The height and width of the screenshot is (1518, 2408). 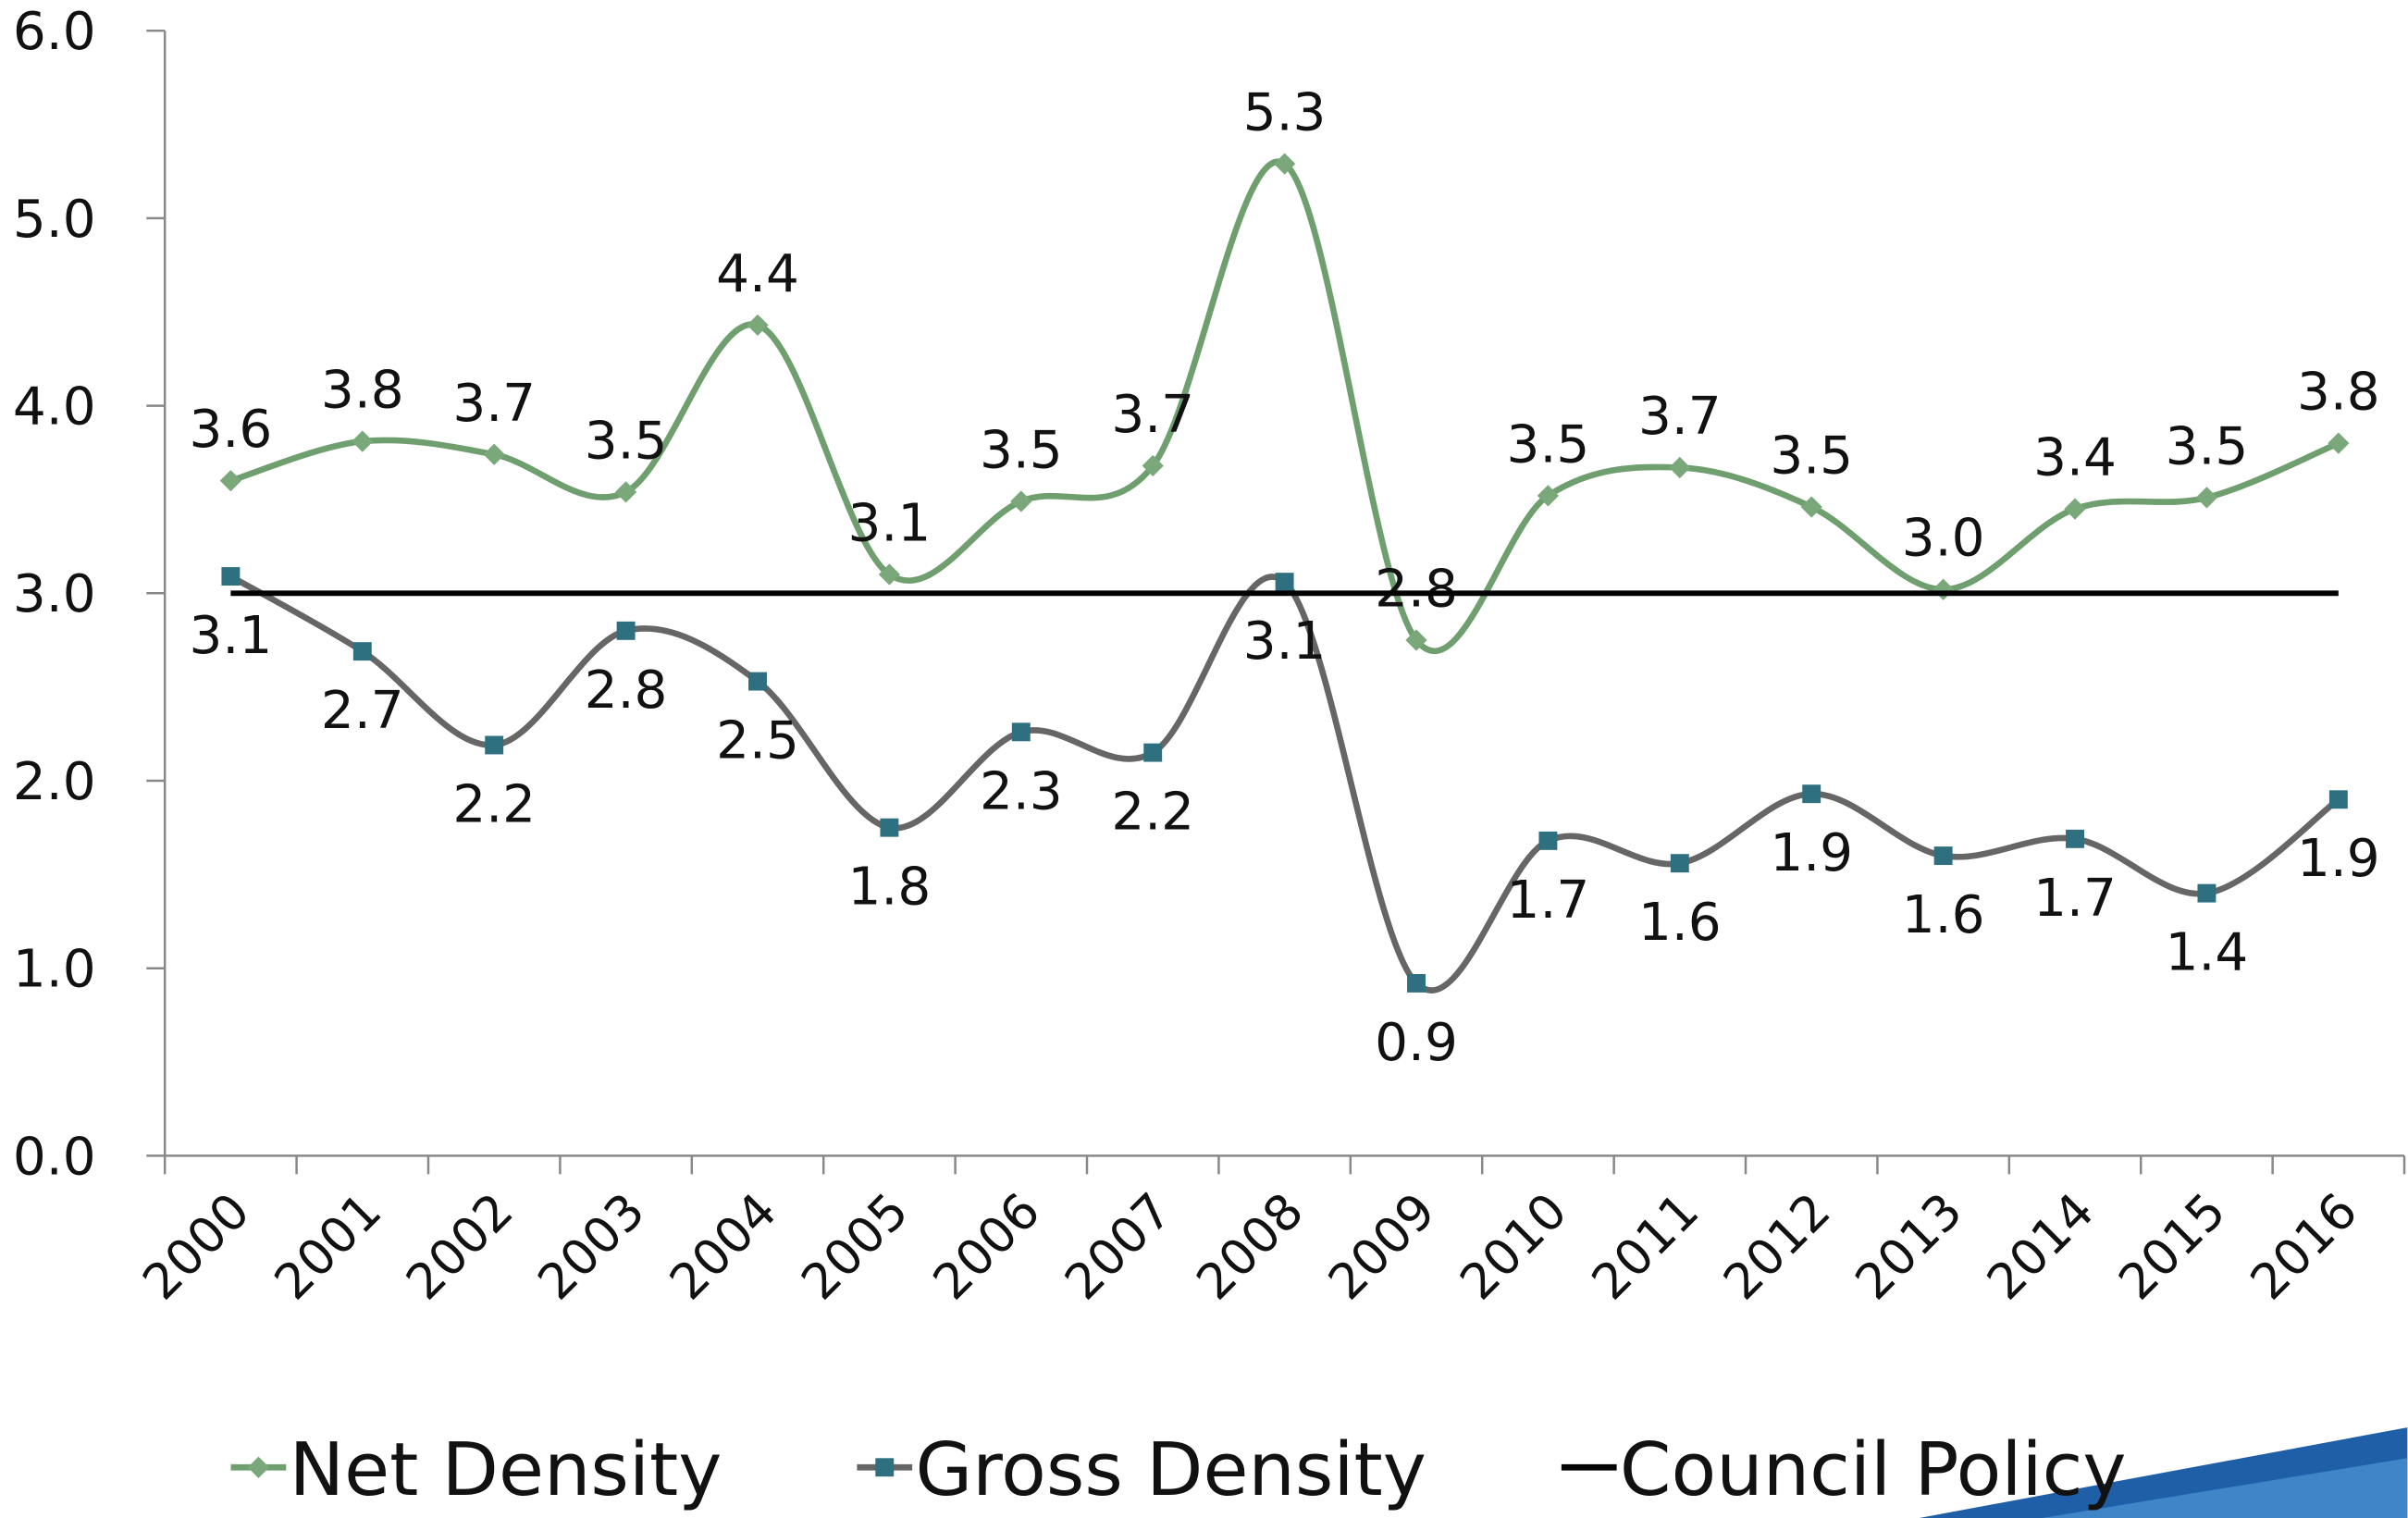 I want to click on x-tick-label: 2010, so click(x=1513, y=1246).